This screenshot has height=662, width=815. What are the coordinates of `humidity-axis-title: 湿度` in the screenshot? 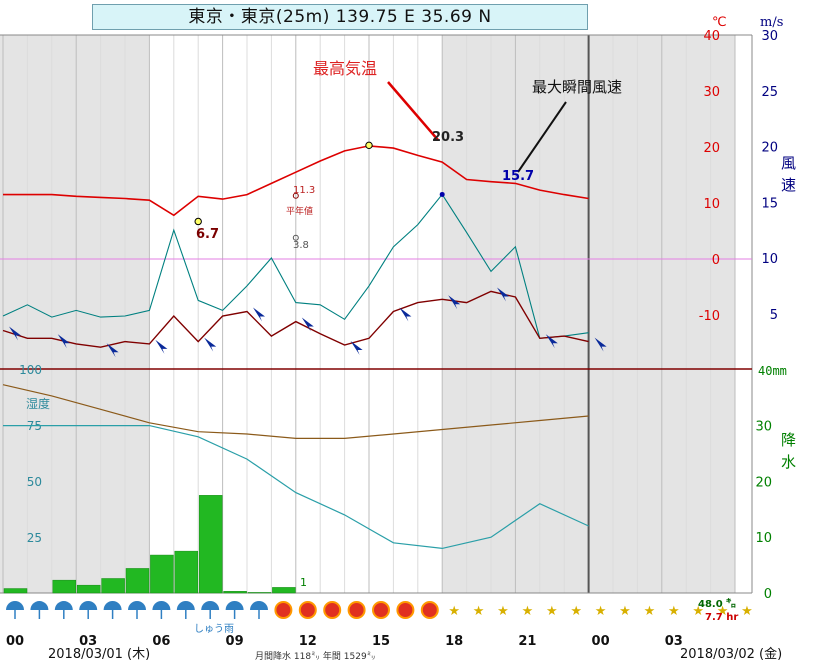 It's located at (38, 403).